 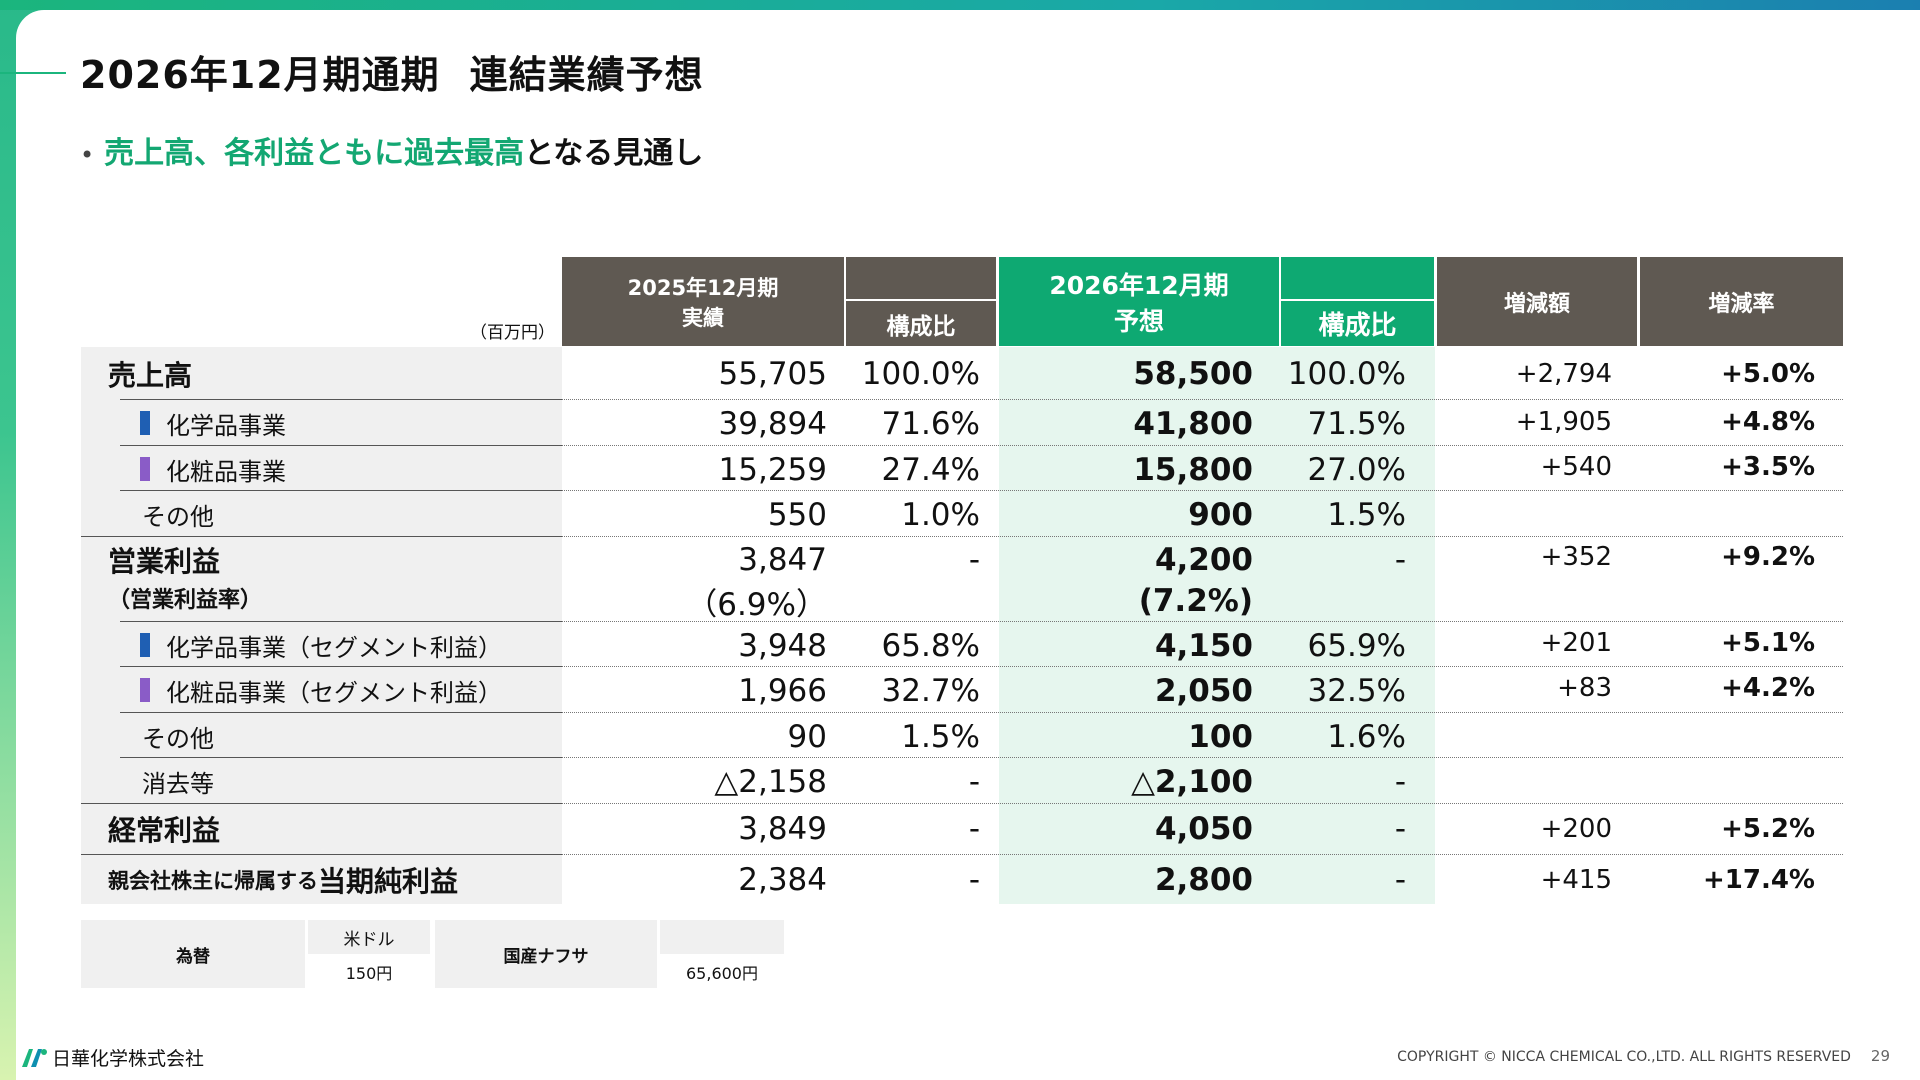 I want to click on forecast-column-bg, so click(x=1217, y=625).